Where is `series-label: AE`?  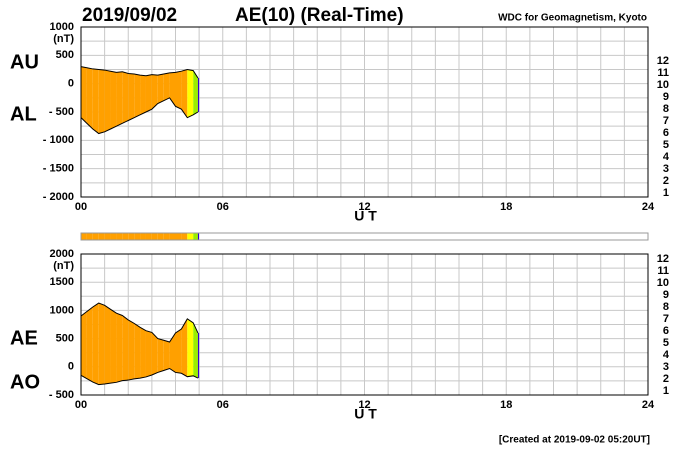
series-label: AE is located at coordinates (24, 338).